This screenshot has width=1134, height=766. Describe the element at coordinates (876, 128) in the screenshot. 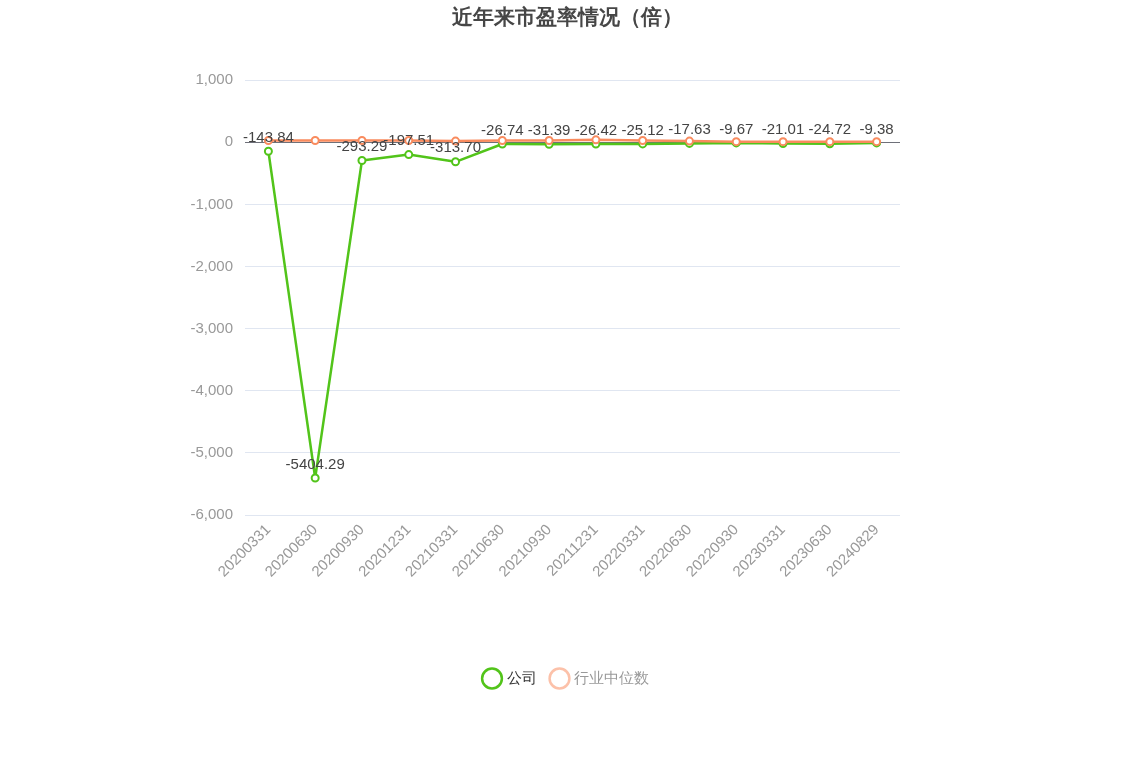

I see `data-label: -9.38` at that location.